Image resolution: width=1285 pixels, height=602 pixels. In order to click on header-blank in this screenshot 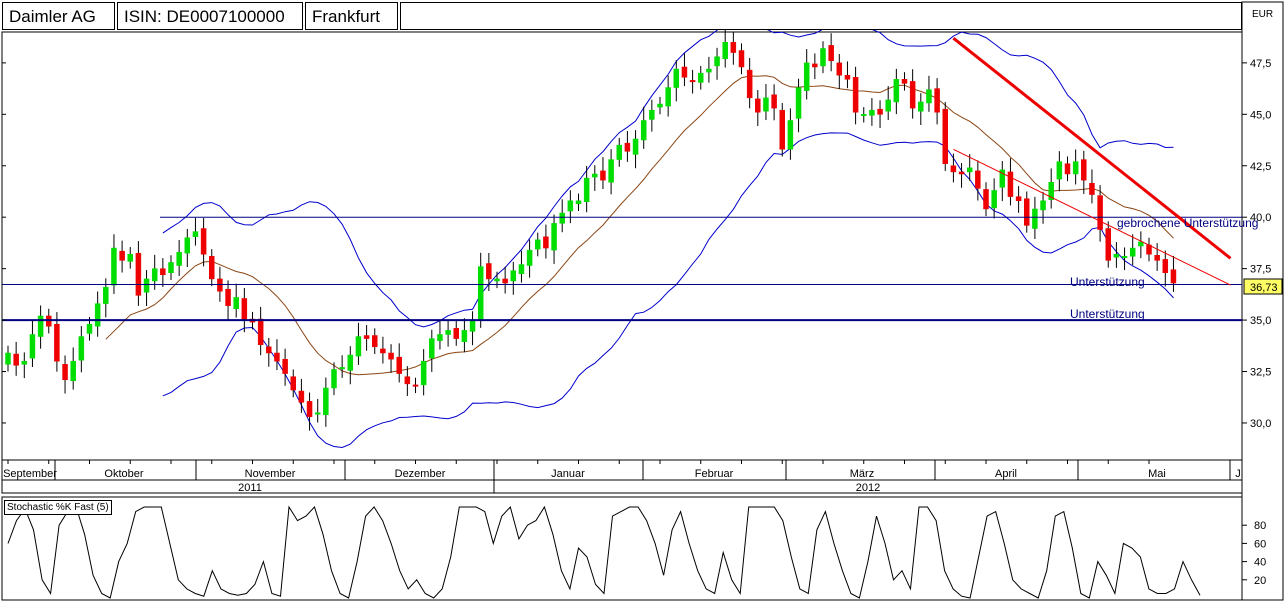, I will do `click(821, 16)`.